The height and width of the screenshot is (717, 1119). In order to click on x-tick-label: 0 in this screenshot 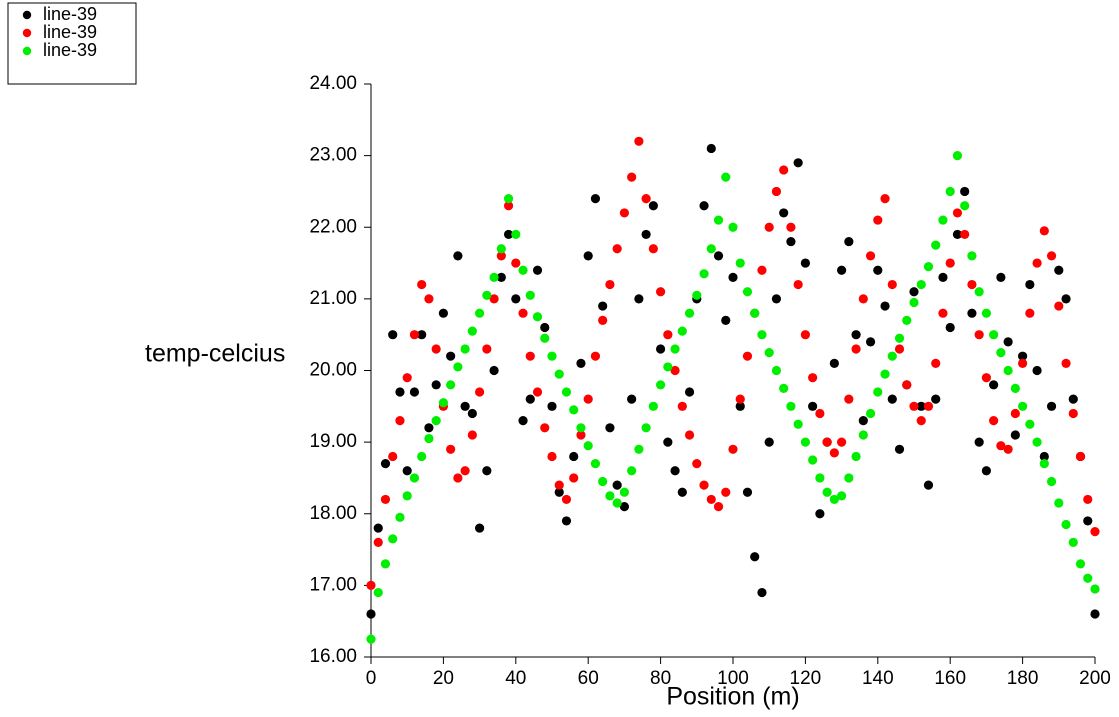, I will do `click(371, 678)`.